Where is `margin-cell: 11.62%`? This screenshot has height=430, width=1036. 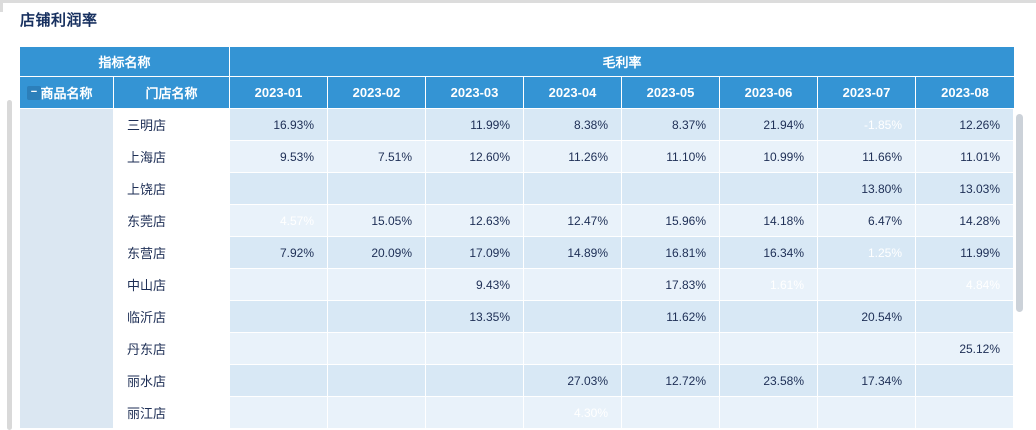
margin-cell: 11.62% is located at coordinates (671, 317).